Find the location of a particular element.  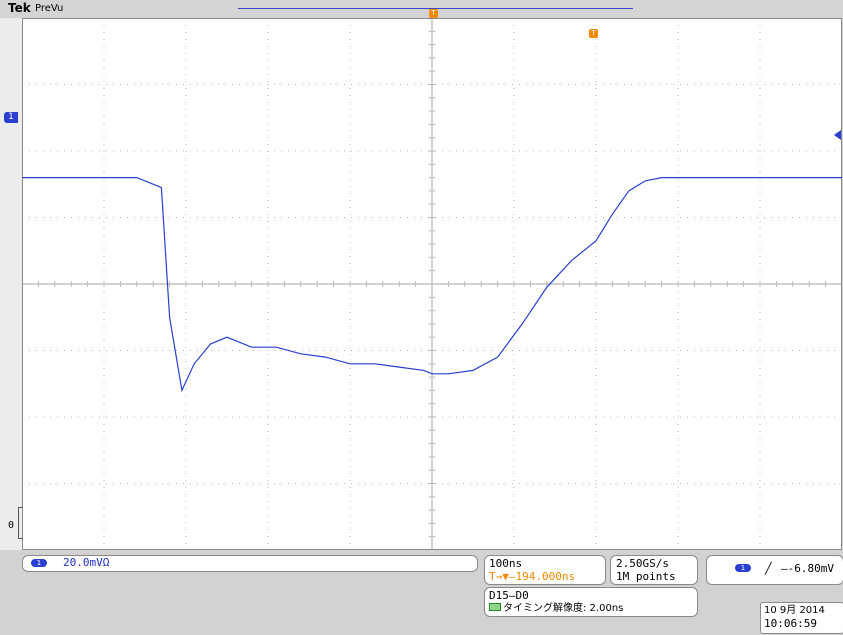

trigger-slope-icon: ╱ is located at coordinates (768, 568).